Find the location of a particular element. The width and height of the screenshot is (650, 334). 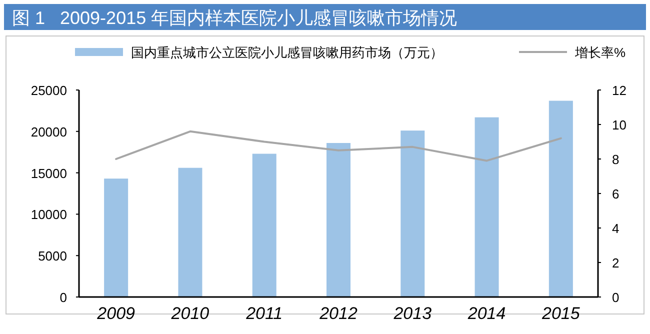

line-series is located at coordinates (338, 146).